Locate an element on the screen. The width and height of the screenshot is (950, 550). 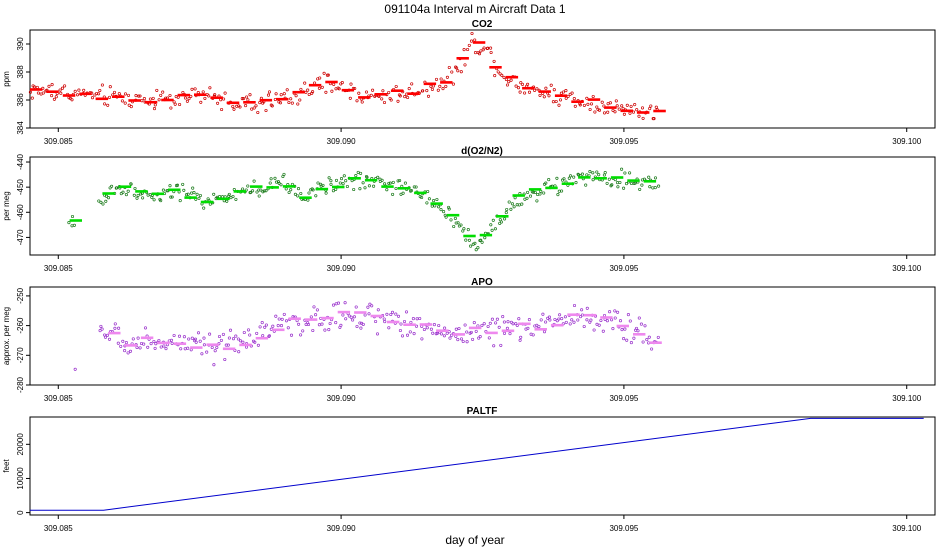
panel-title: d(O2/N2) is located at coordinates (482, 151).